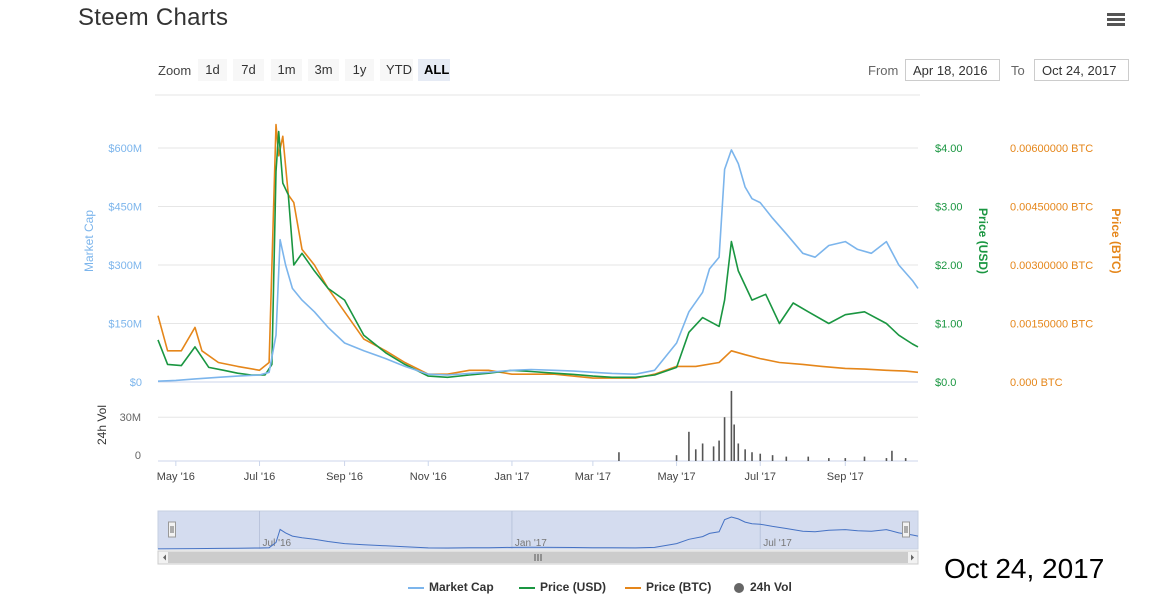 The image size is (1151, 612). I want to click on legend-24h-vol: 24h Vol, so click(763, 587).